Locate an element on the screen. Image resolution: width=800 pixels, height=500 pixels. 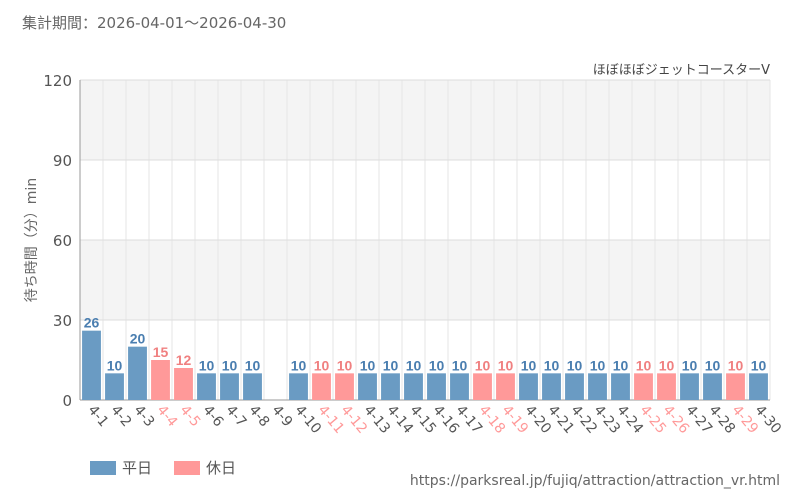
x-tick-label: 4-4 is located at coordinates (166, 416).